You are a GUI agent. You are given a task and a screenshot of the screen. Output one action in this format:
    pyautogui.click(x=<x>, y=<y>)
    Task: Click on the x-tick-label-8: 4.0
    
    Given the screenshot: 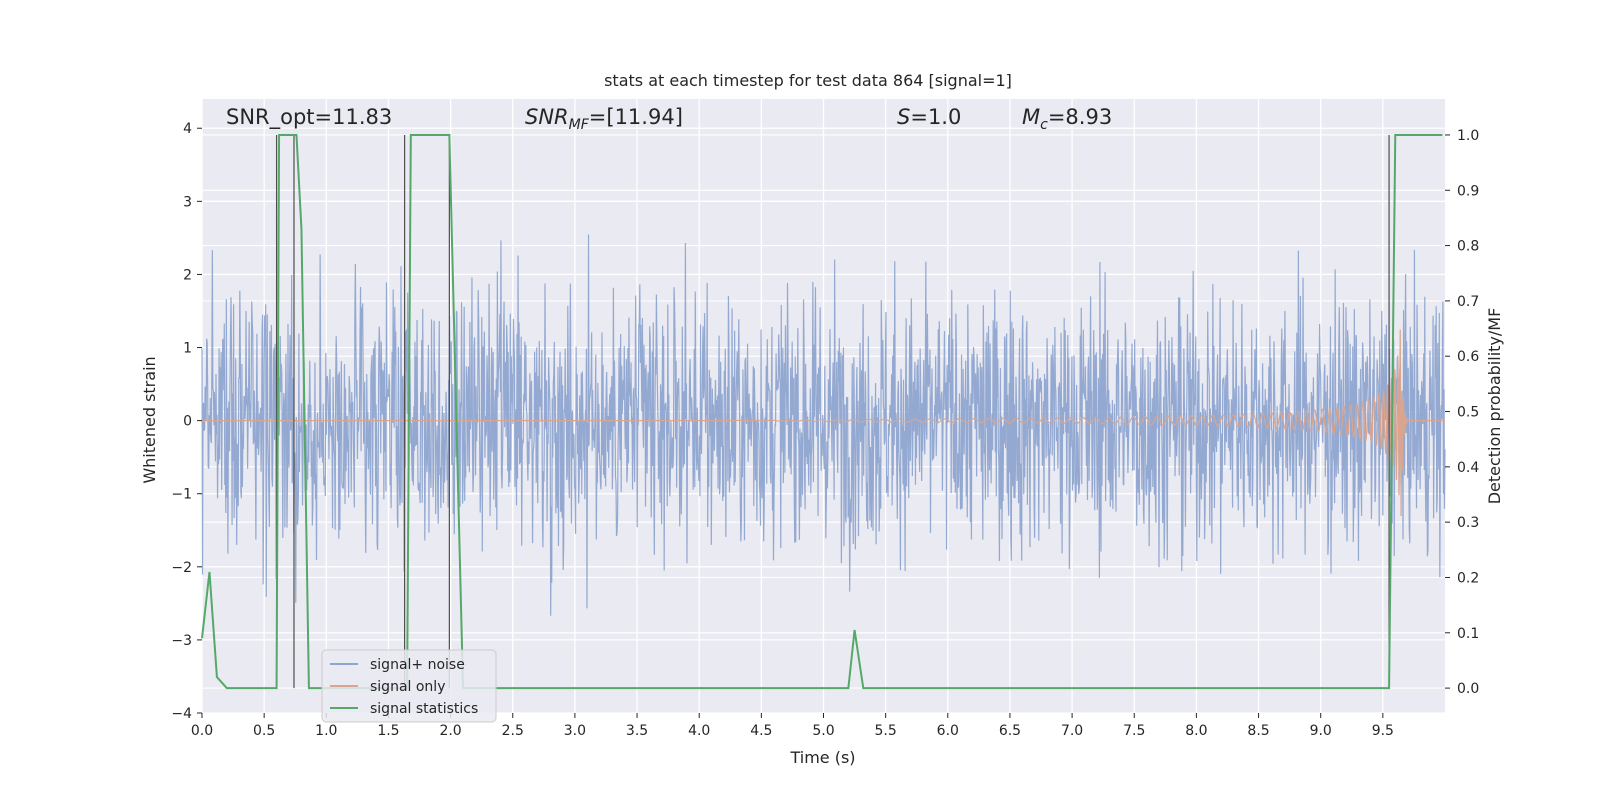 What is the action you would take?
    pyautogui.click(x=699, y=731)
    